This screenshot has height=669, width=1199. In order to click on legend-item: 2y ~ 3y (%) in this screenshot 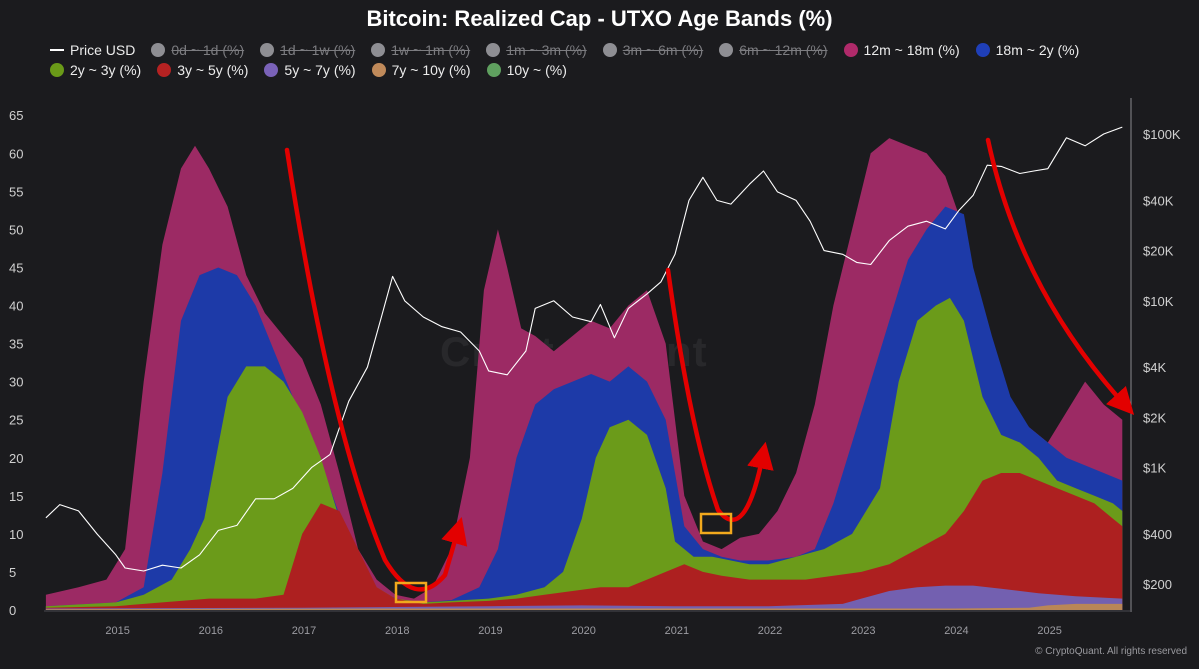, I will do `click(95, 70)`.